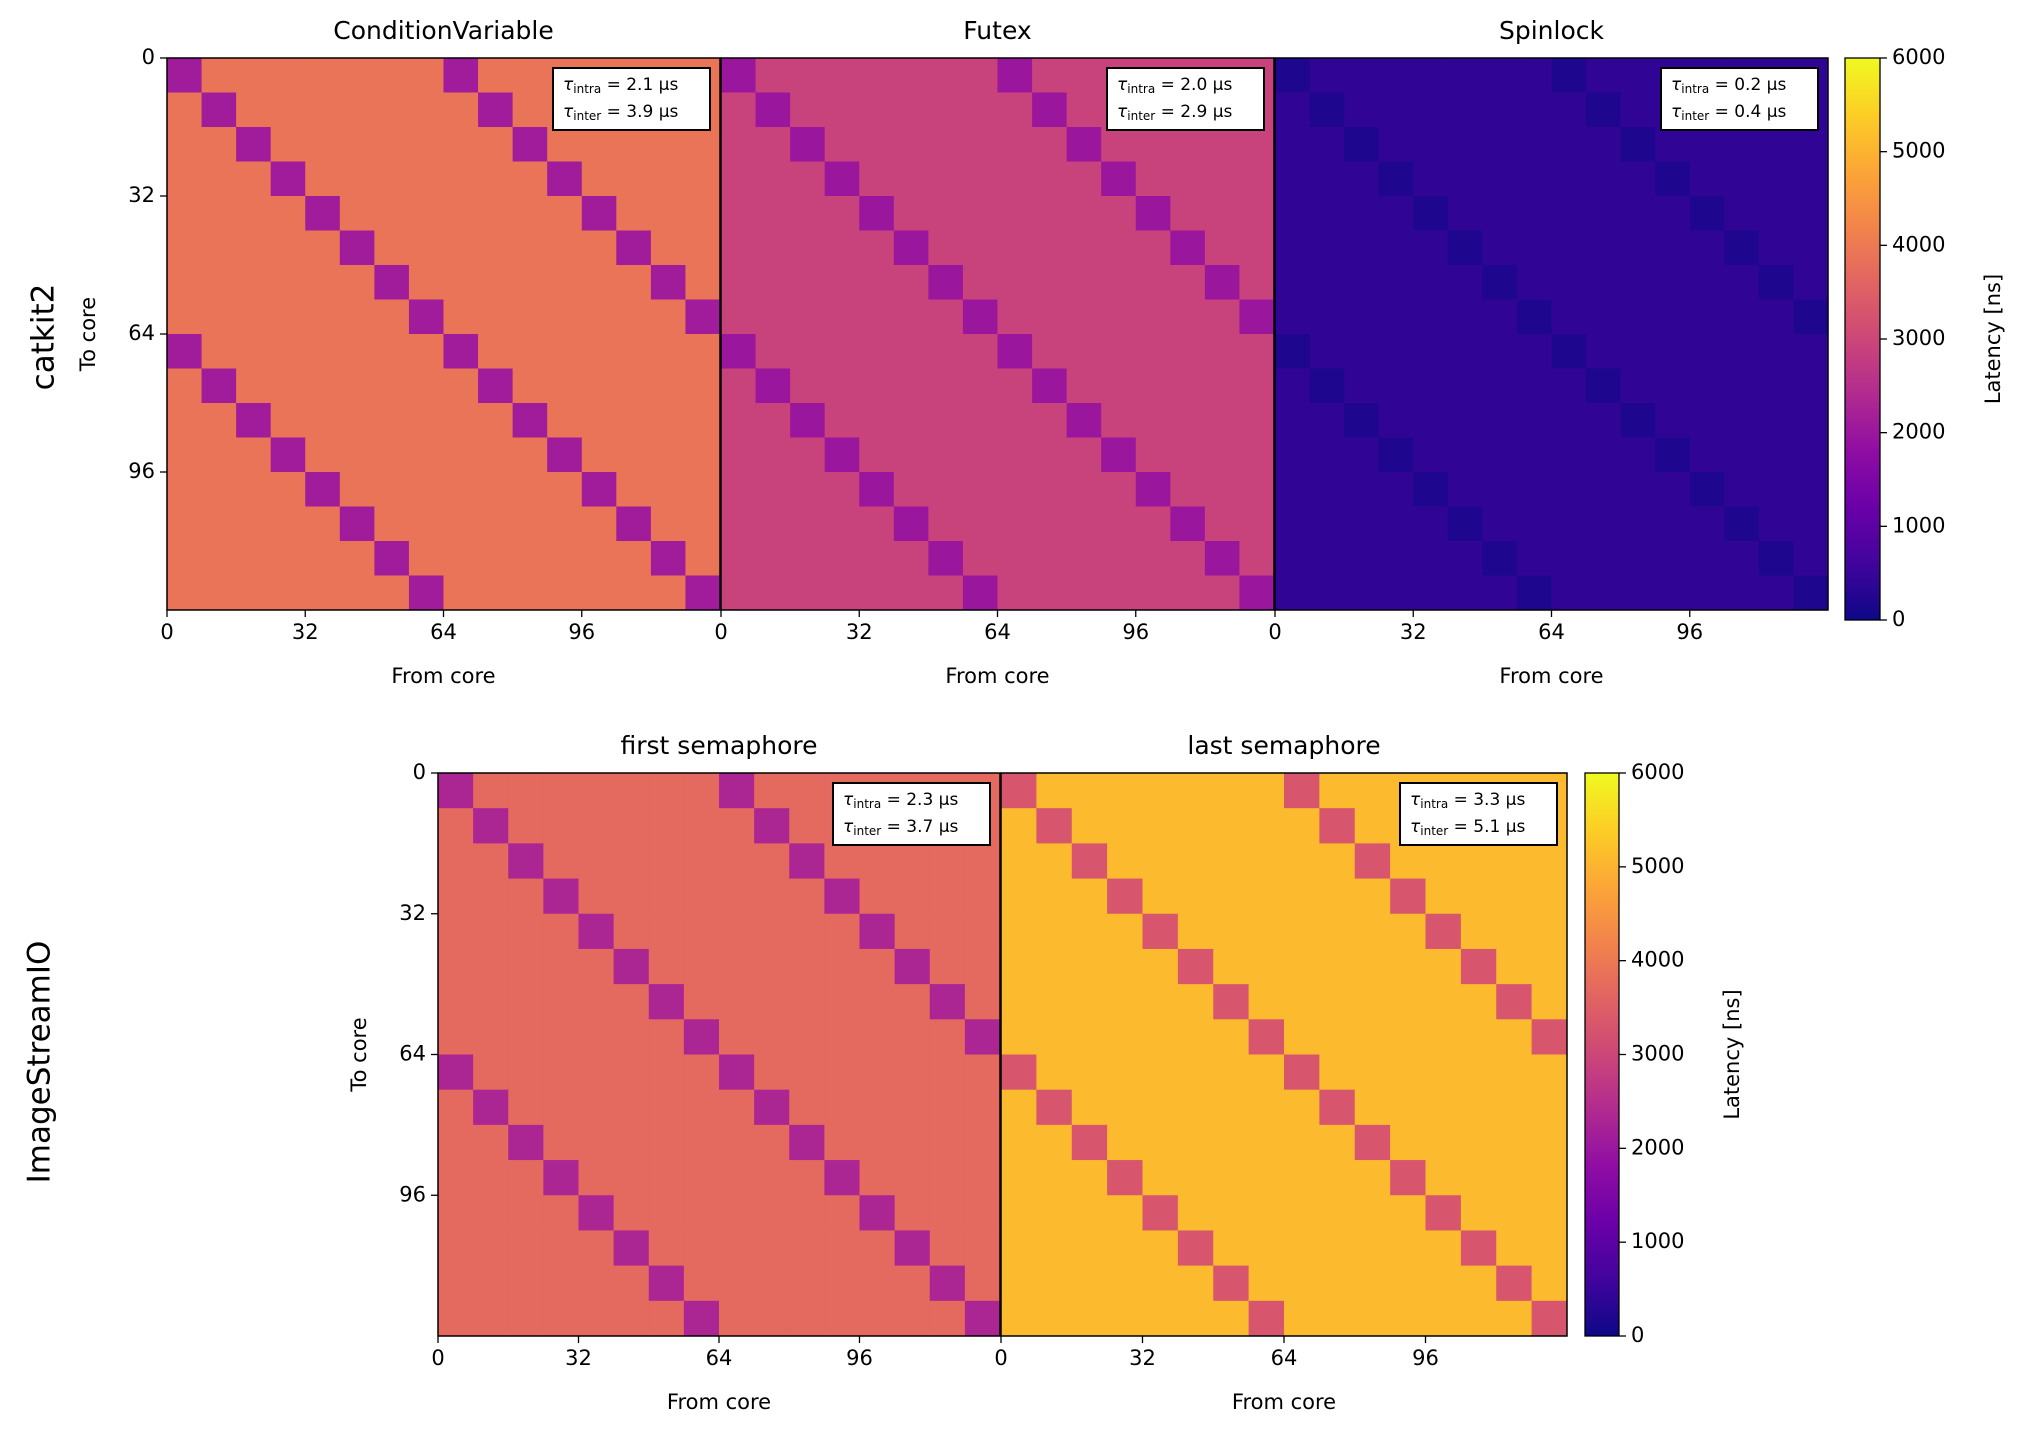 The height and width of the screenshot is (1429, 2020). Describe the element at coordinates (578, 1358) in the screenshot. I see `x-tick-label: 32` at that location.